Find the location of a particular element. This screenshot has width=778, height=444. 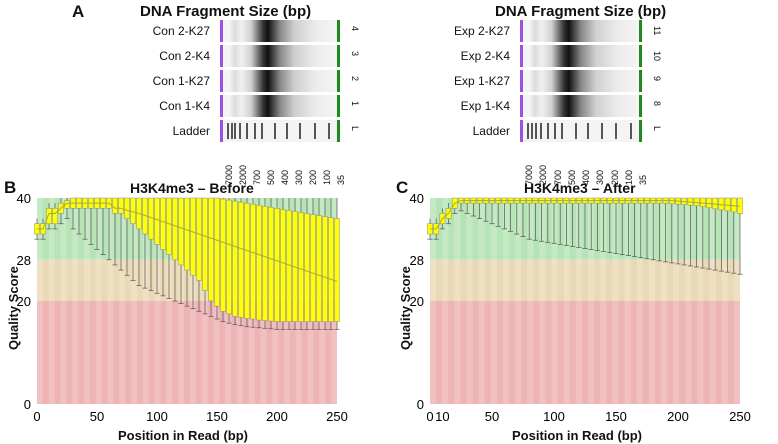

quality-zone-reasonable is located at coordinates (585, 280).